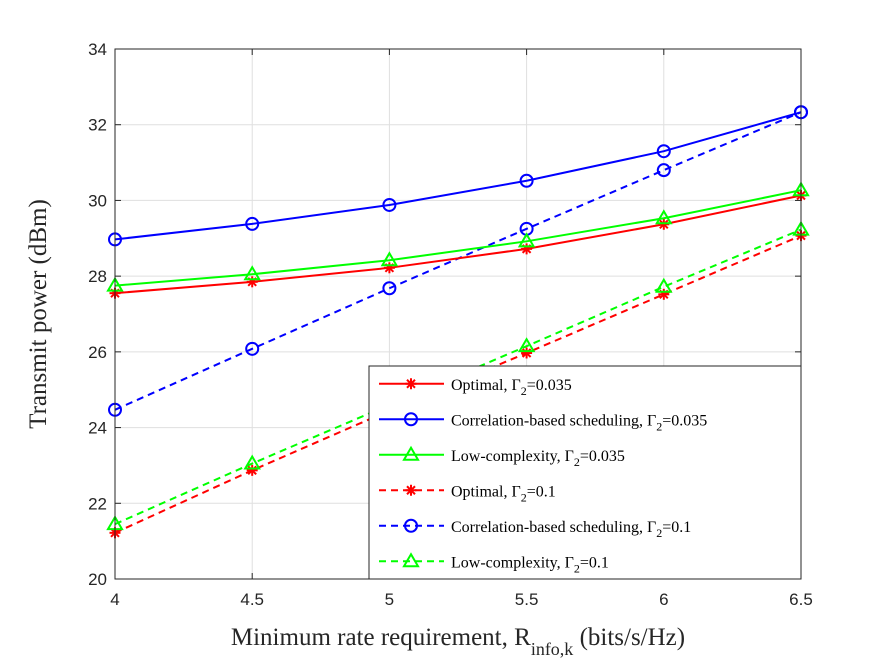 This screenshot has width=886, height=664. I want to click on legend-item: Correlation-based scheduling, Γ2=0.035, so click(543, 422).